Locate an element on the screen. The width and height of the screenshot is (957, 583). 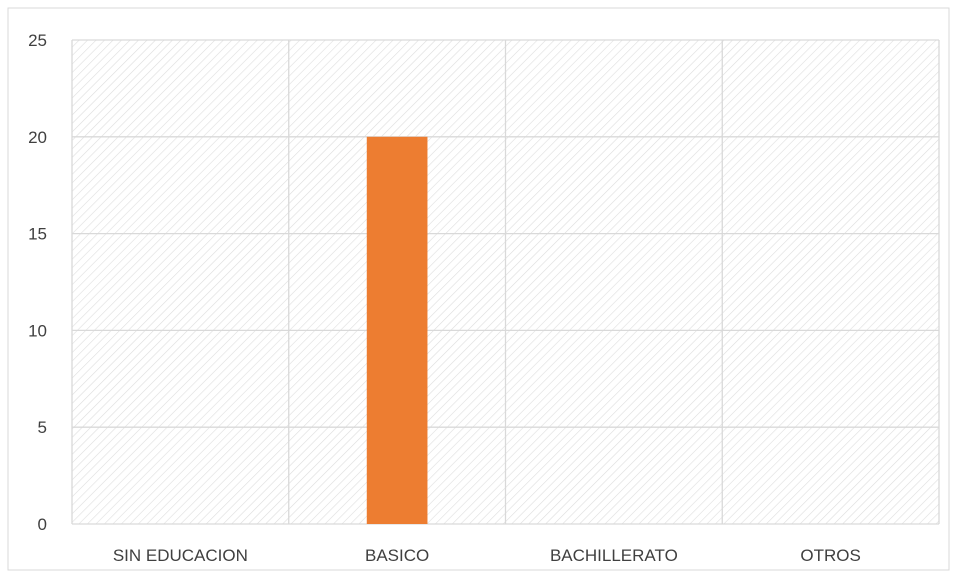
y-tick-label: 10 is located at coordinates (37, 330).